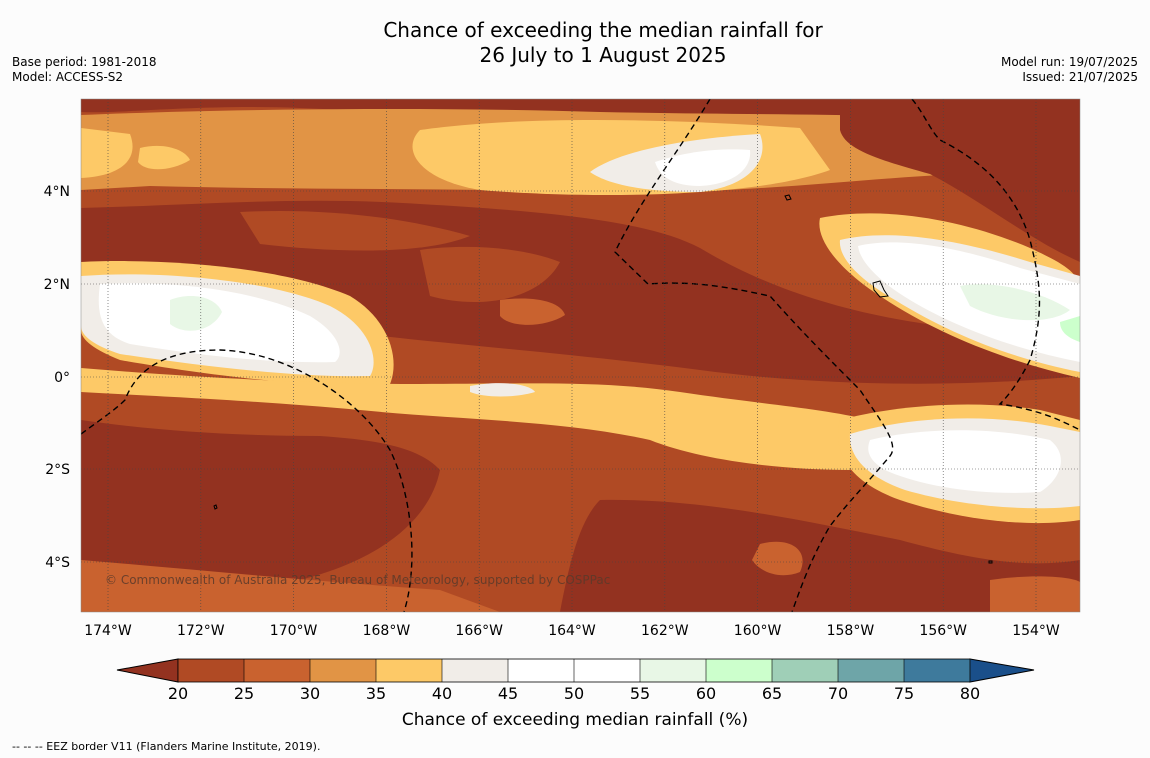 The height and width of the screenshot is (758, 1150). Describe the element at coordinates (851, 631) in the screenshot. I see `lon-tick: 158°W` at that location.